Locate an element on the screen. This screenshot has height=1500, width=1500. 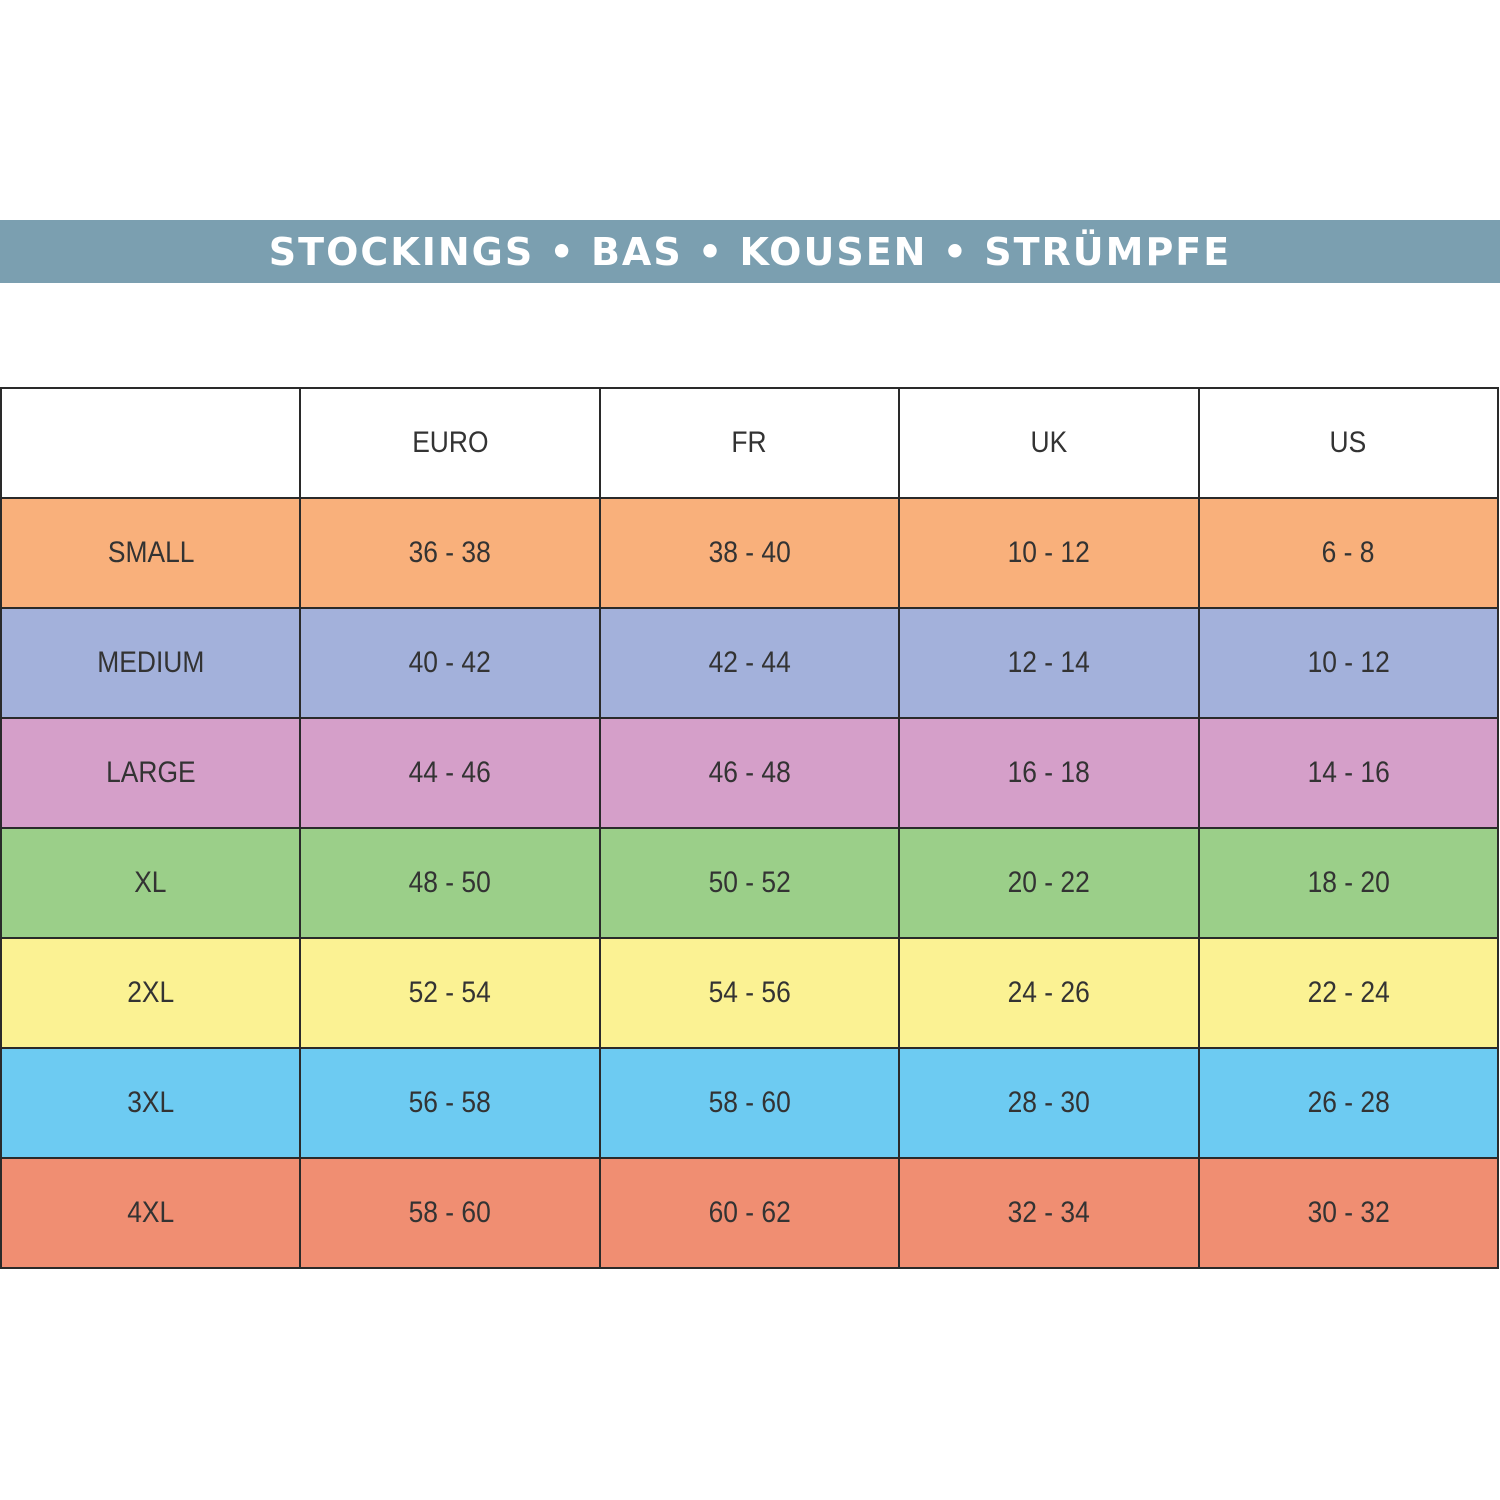
table-row: LARGE 44 - 46 46 - 48 16 - 18 14 - 16 is located at coordinates (750, 773).